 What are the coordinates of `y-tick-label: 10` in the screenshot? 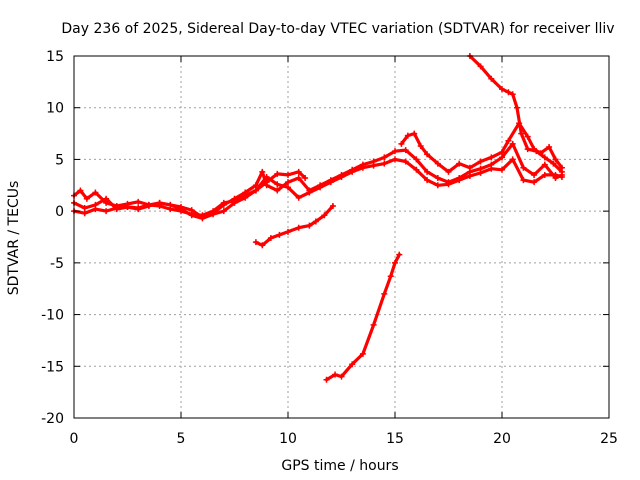 It's located at (55, 109).